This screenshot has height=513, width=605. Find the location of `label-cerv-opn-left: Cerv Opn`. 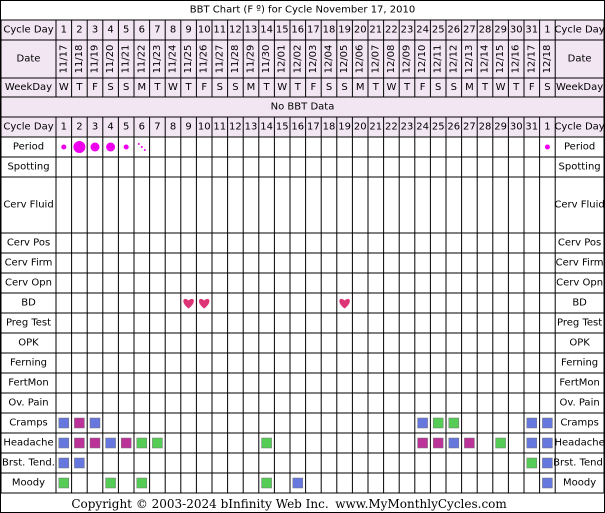

label-cerv-opn-left: Cerv Opn is located at coordinates (28, 283).